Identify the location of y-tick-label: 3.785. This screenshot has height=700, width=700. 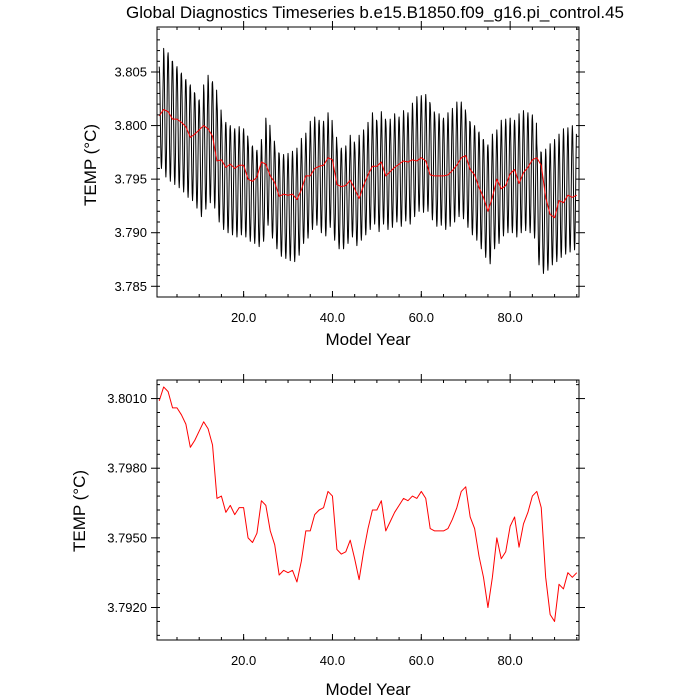
(130, 286).